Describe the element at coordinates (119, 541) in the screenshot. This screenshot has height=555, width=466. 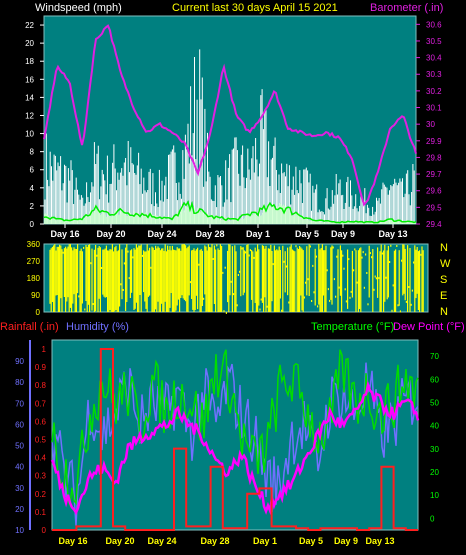
I see `rain-x-tick: Day 20` at that location.